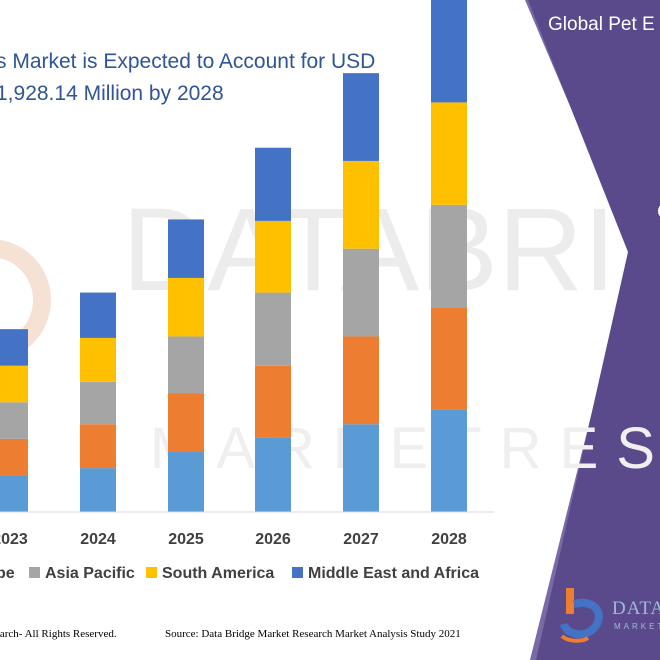 The width and height of the screenshot is (660, 660). What do you see at coordinates (25, 300) in the screenshot?
I see `watermark-swirl-icon` at bounding box center [25, 300].